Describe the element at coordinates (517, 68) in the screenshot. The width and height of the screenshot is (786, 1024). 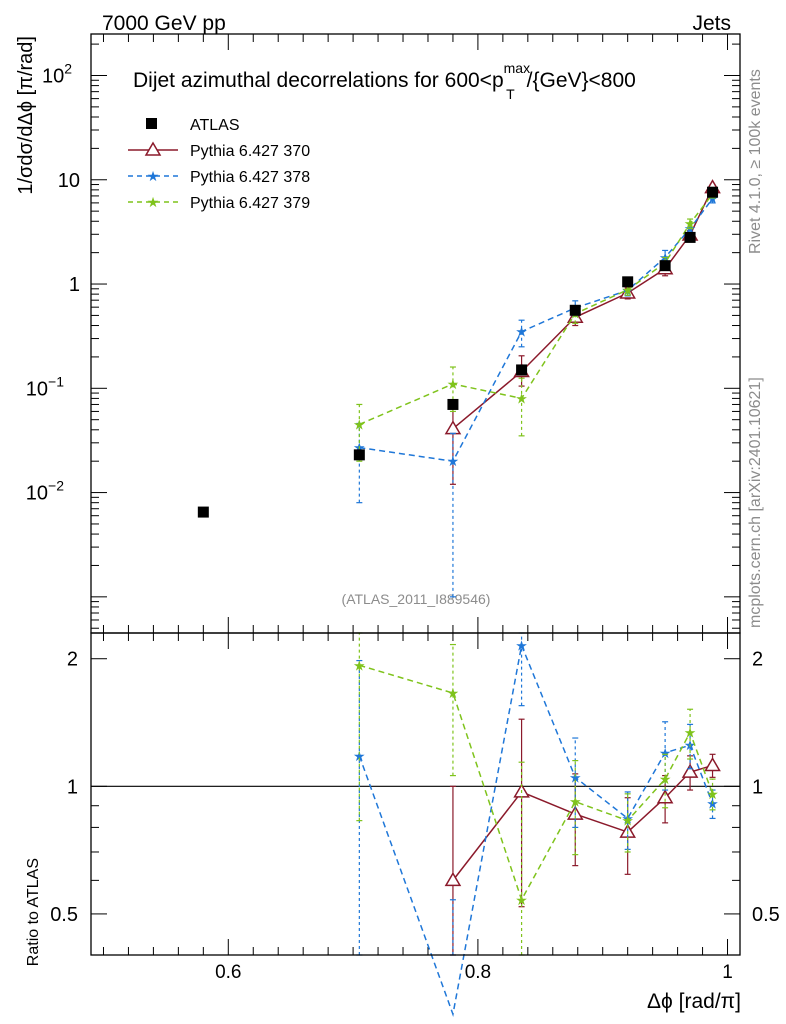
I see `title-sup: max` at that location.